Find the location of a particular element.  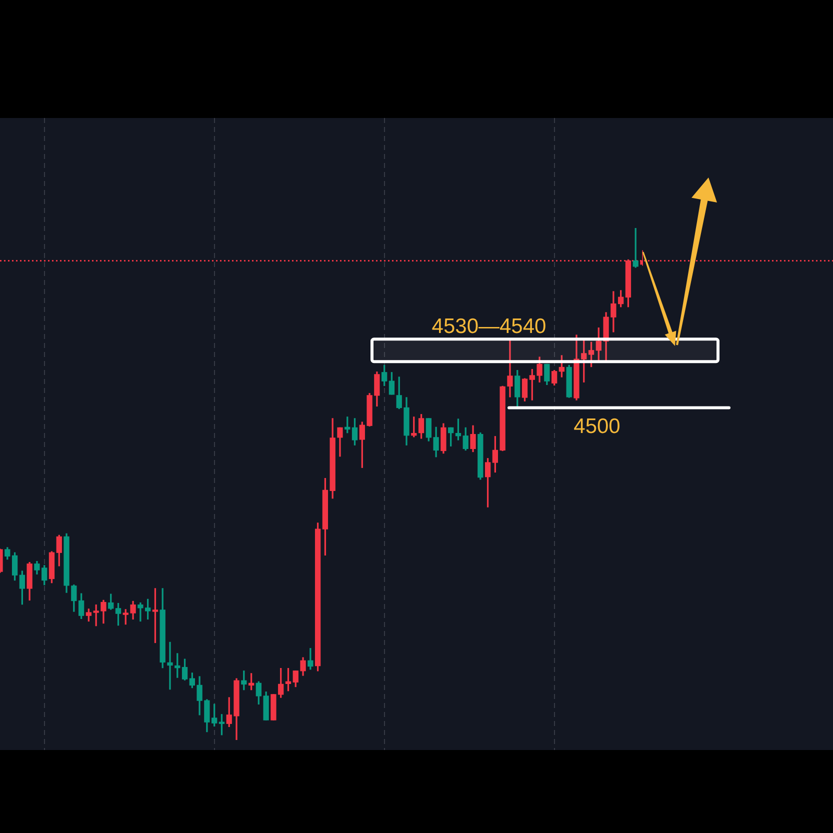

annotation: 4530—4540 is located at coordinates (489, 326).